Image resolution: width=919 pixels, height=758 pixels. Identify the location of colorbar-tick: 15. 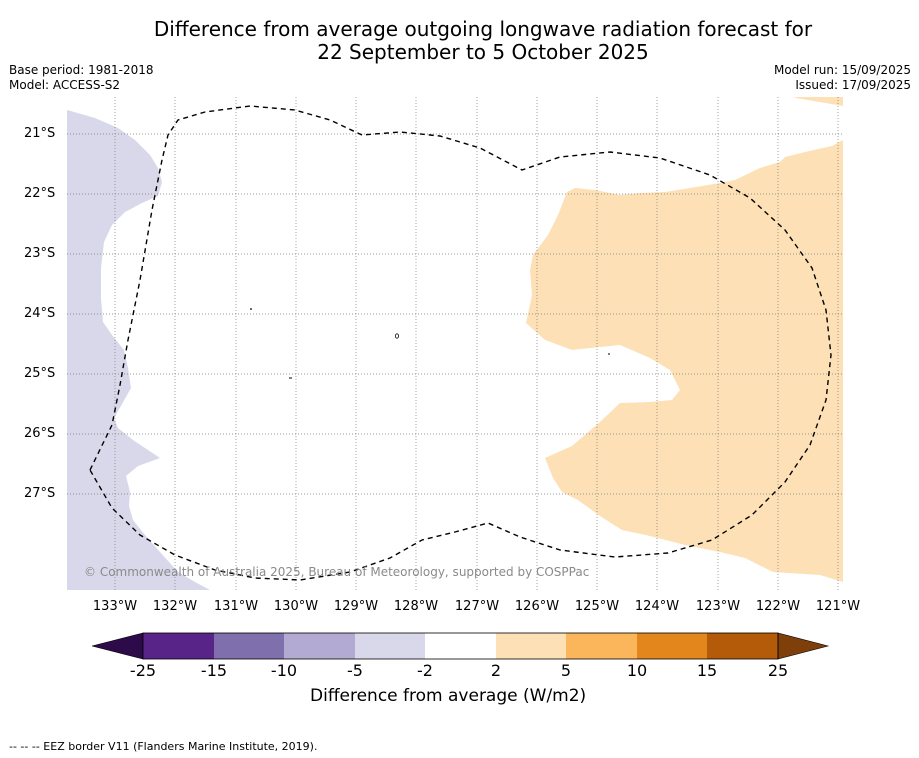
(707, 670).